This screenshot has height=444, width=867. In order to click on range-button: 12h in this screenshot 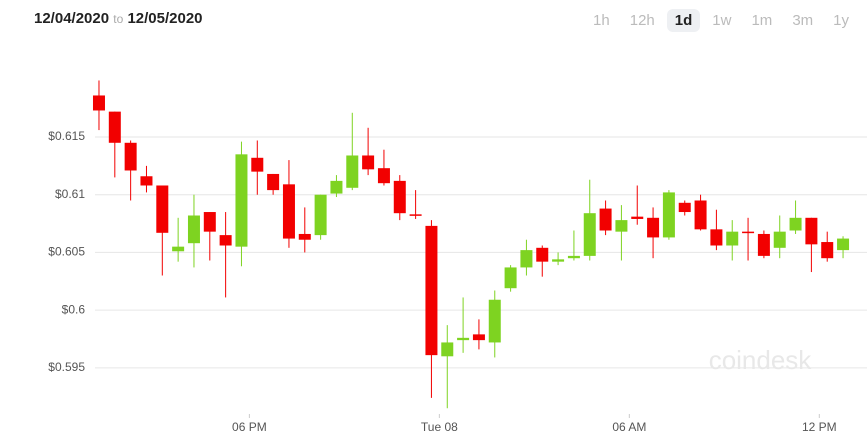, I will do `click(642, 20)`.